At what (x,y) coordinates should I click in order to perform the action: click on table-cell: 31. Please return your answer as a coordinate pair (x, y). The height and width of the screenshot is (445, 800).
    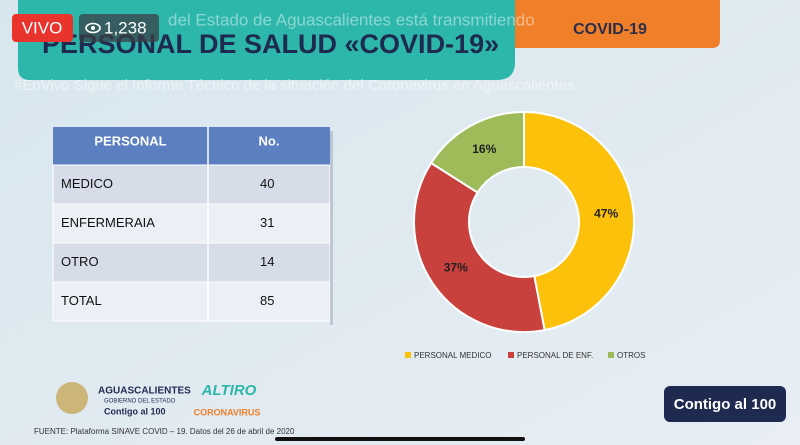
    Looking at the image, I should click on (267, 222).